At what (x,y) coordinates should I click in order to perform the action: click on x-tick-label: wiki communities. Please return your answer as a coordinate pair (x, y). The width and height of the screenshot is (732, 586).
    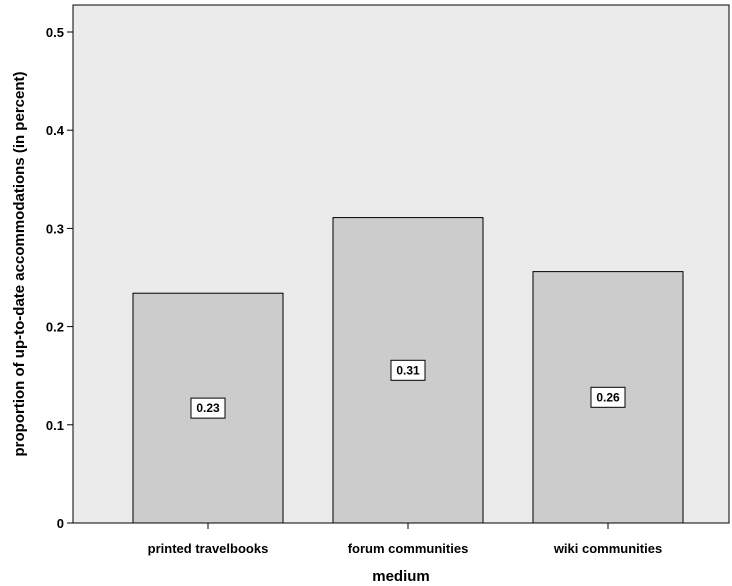
    Looking at the image, I should click on (607, 548).